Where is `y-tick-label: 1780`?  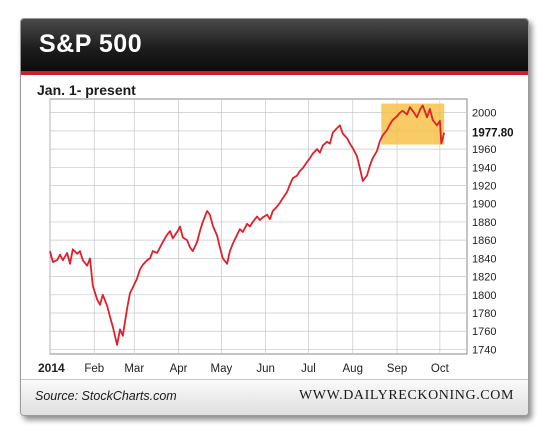 y-tick-label: 1780 is located at coordinates (484, 314).